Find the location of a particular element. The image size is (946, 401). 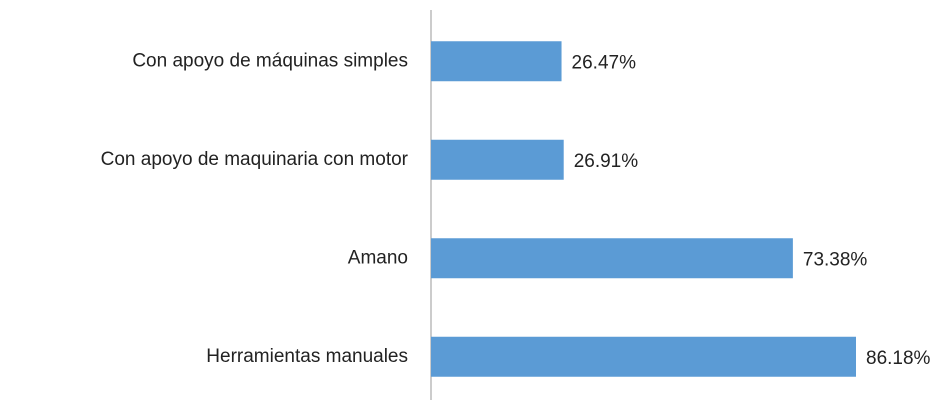

data-label: 73.38% is located at coordinates (835, 259).